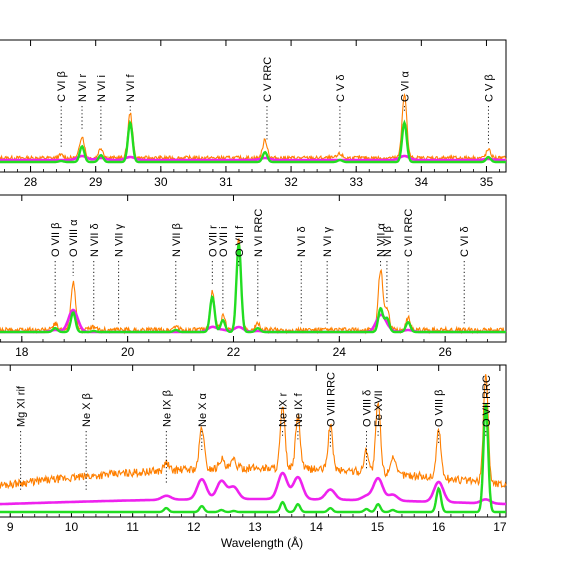  What do you see at coordinates (161, 182) in the screenshot?
I see `x-tick-label: 30` at bounding box center [161, 182].